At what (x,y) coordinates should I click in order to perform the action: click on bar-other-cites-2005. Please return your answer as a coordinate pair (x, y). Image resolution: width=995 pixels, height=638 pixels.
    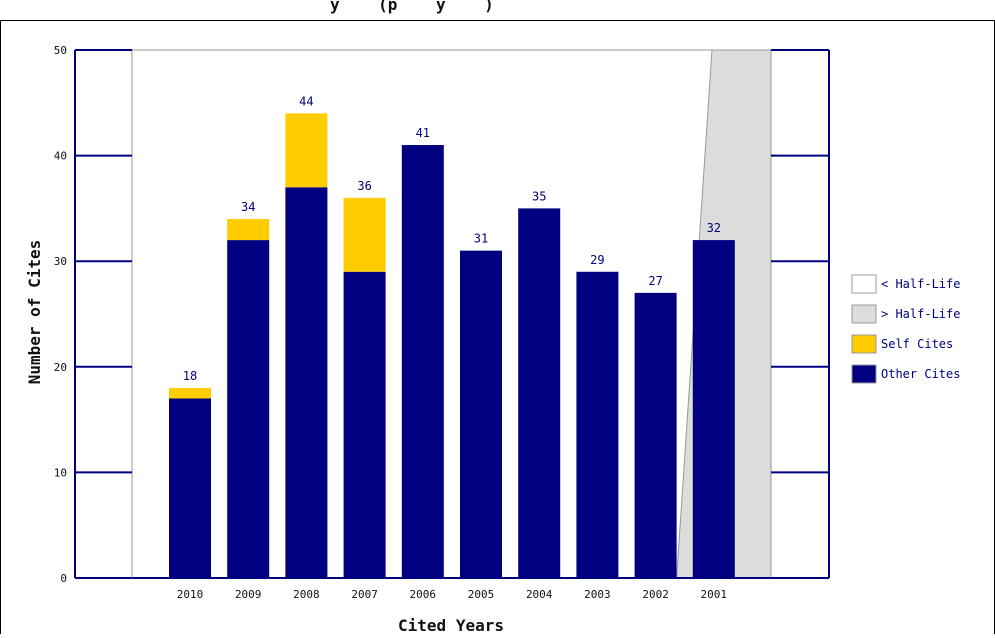
    Looking at the image, I should click on (481, 414).